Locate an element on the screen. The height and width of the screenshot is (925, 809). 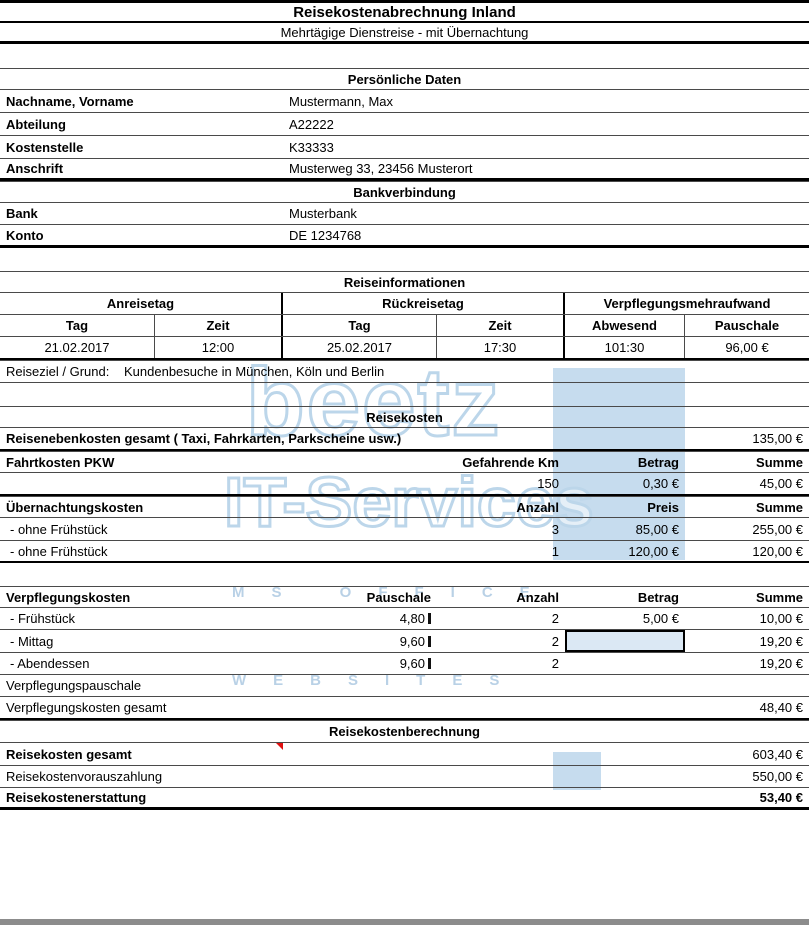
section-title: Bankverbindung is located at coordinates (404, 192).